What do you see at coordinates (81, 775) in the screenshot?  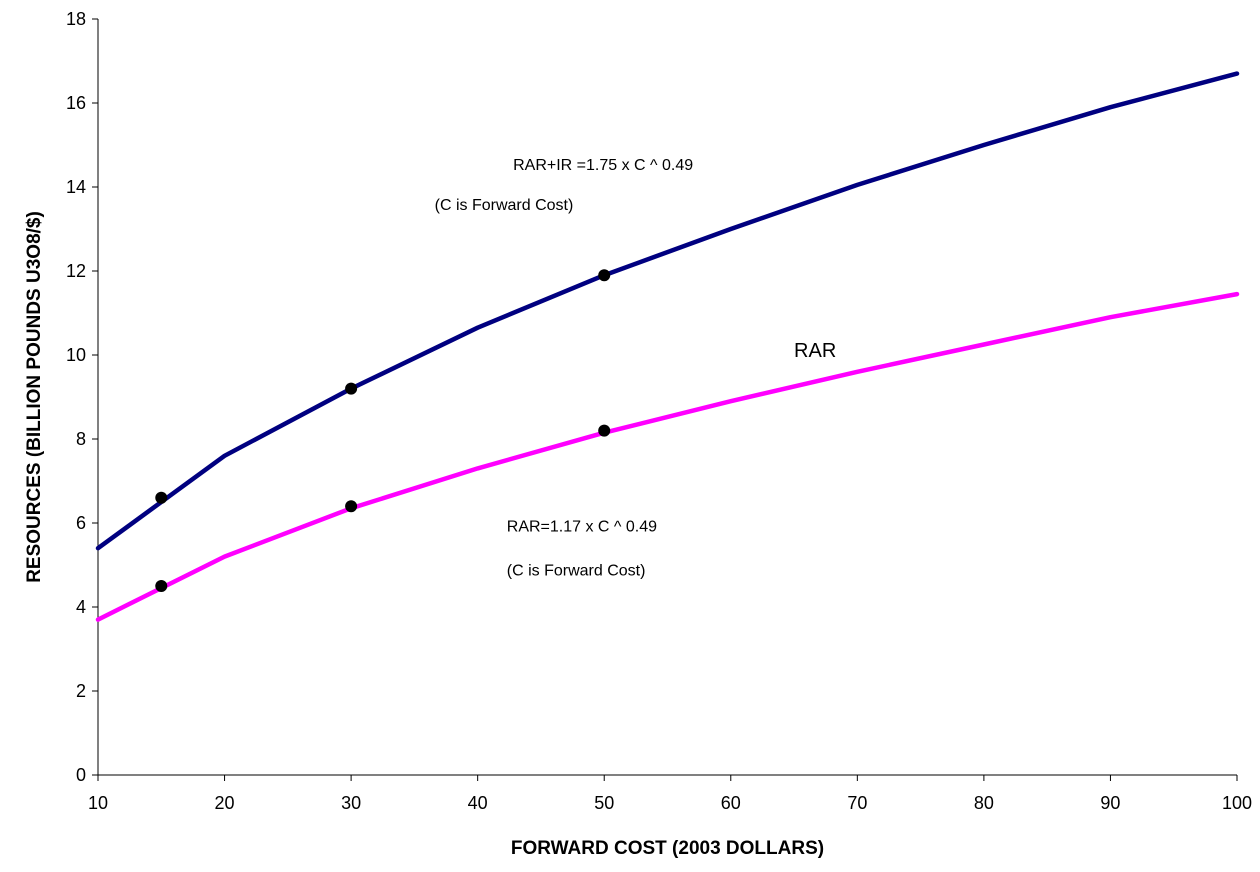 I see `y-tick-label: 0` at bounding box center [81, 775].